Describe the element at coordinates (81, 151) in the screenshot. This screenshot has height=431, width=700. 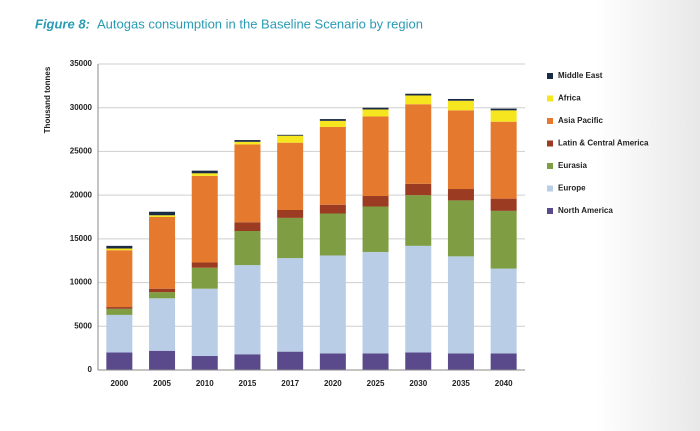
I see `y-tick-label: 25000` at that location.